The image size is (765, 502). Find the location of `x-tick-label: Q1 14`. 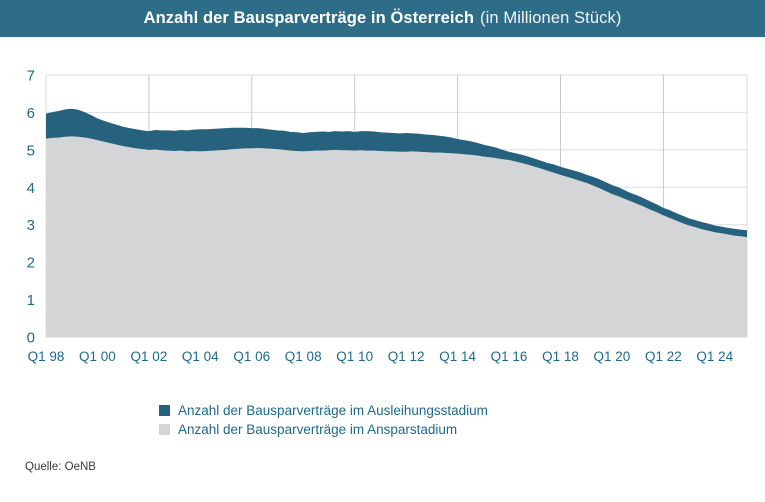

x-tick-label: Q1 14 is located at coordinates (457, 356).